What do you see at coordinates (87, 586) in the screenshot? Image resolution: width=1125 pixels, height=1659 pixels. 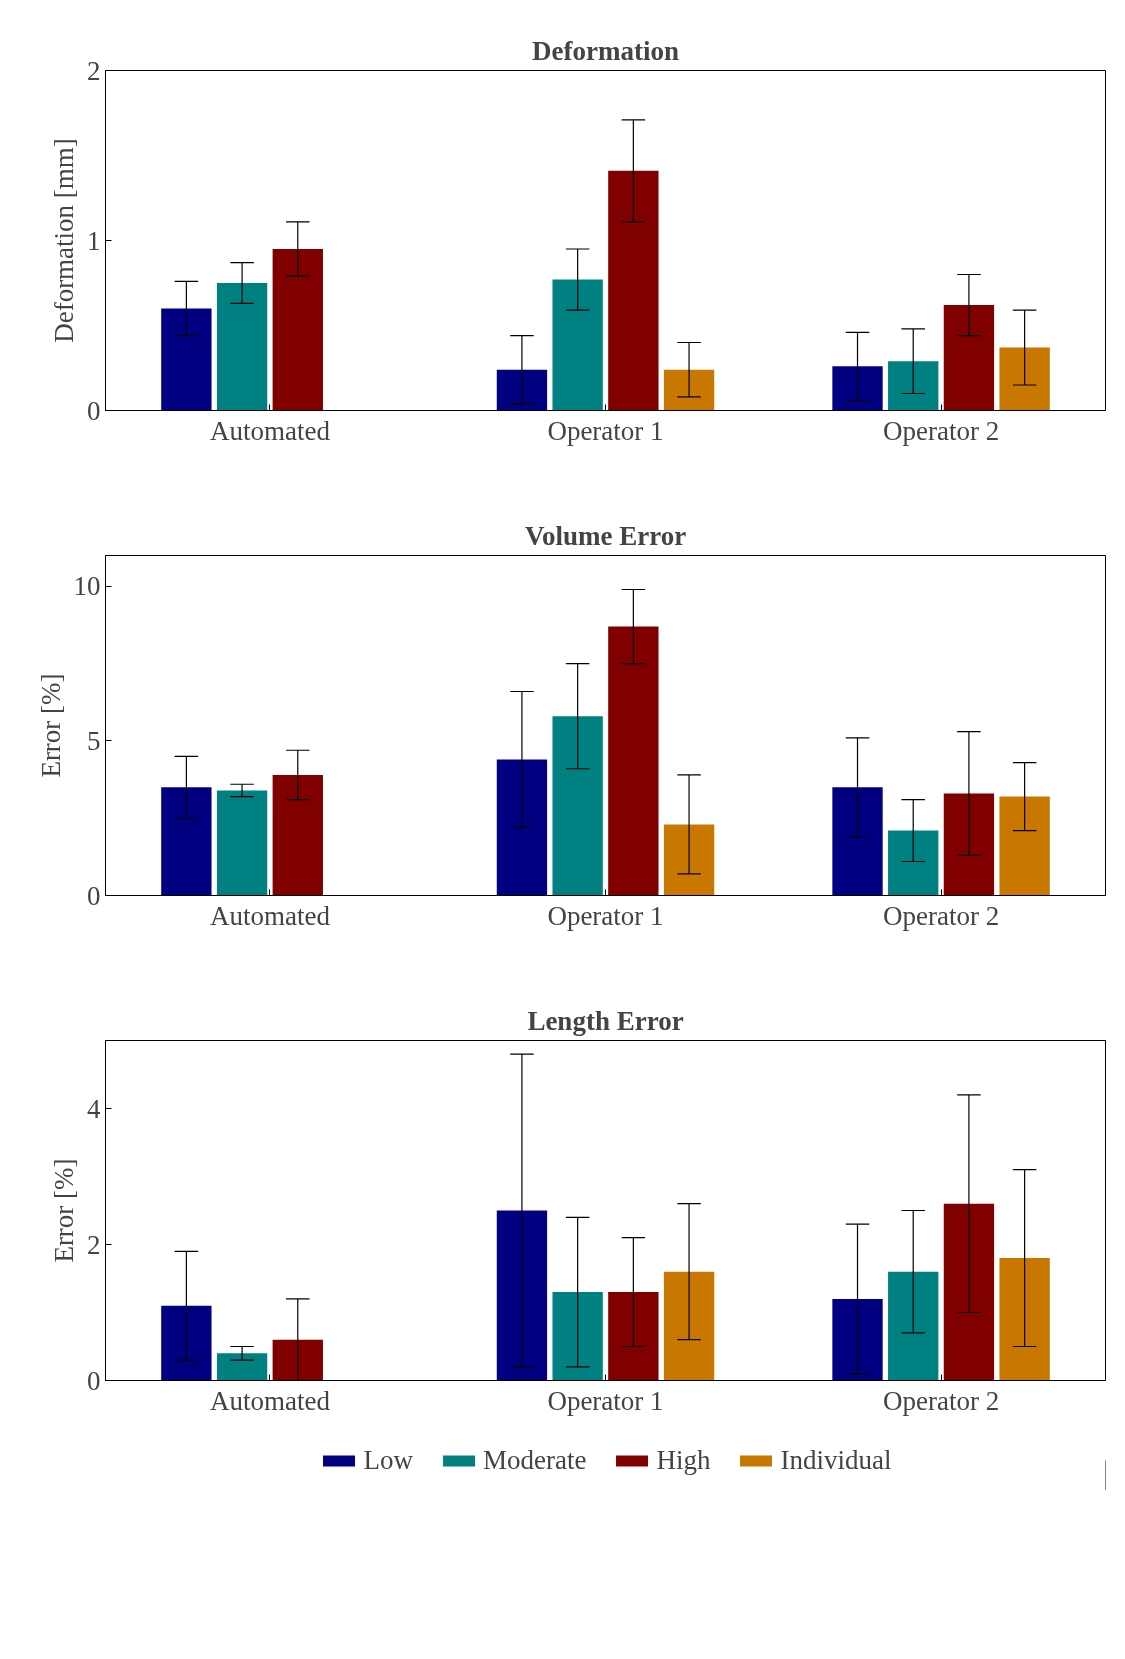 I see `y-tick-label: 10` at bounding box center [87, 586].